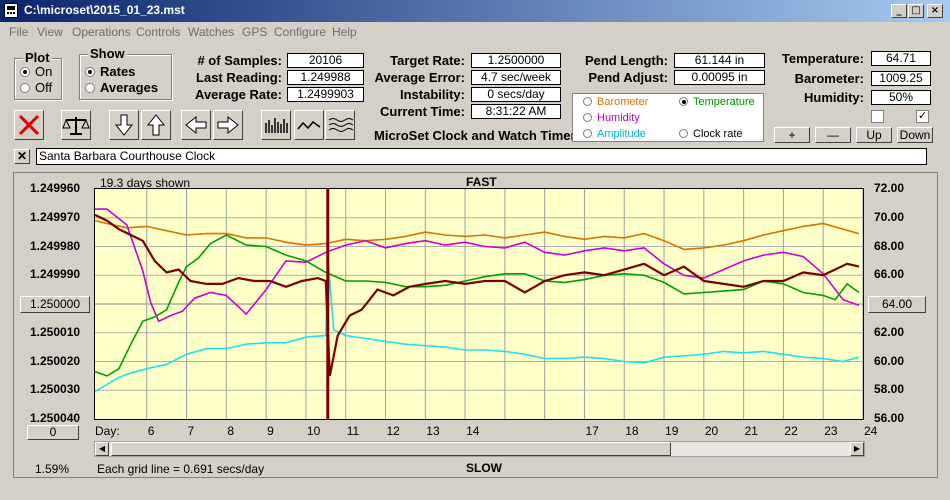  What do you see at coordinates (473, 431) in the screenshot?
I see `x-tick-label: 14` at bounding box center [473, 431].